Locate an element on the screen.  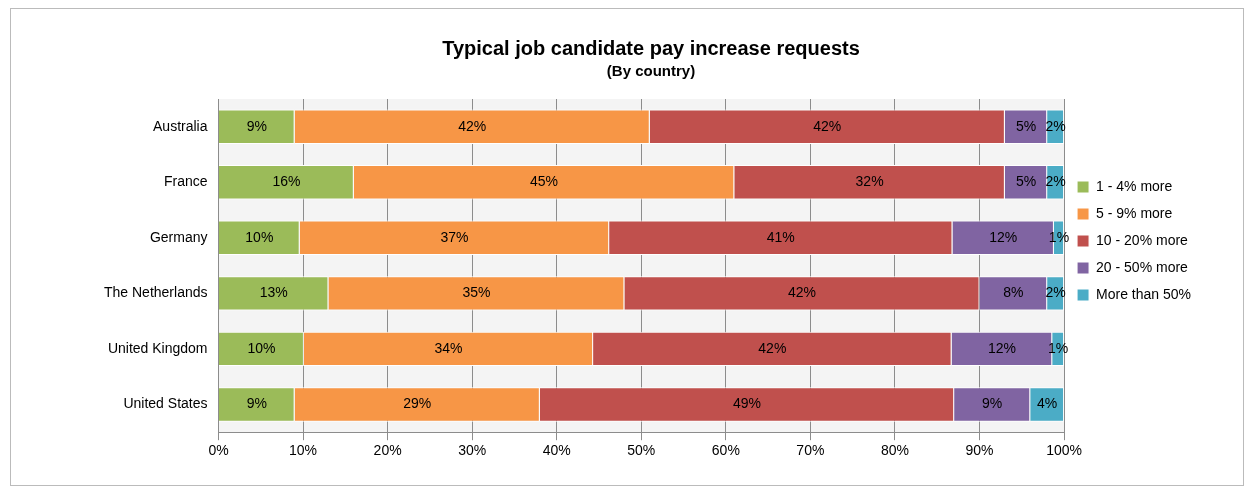
legend-label: 5 - 9% more is located at coordinates (1134, 212).